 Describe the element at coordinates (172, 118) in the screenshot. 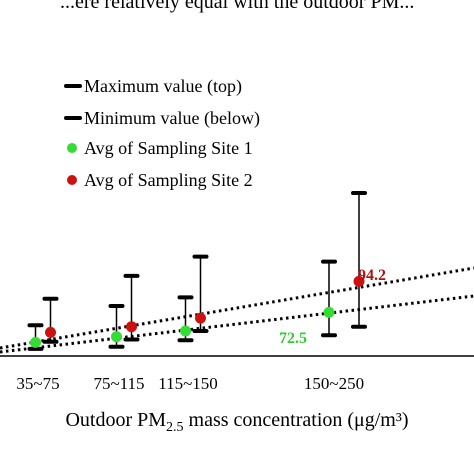

I see `legend-label-min: Minimum value (below)` at that location.